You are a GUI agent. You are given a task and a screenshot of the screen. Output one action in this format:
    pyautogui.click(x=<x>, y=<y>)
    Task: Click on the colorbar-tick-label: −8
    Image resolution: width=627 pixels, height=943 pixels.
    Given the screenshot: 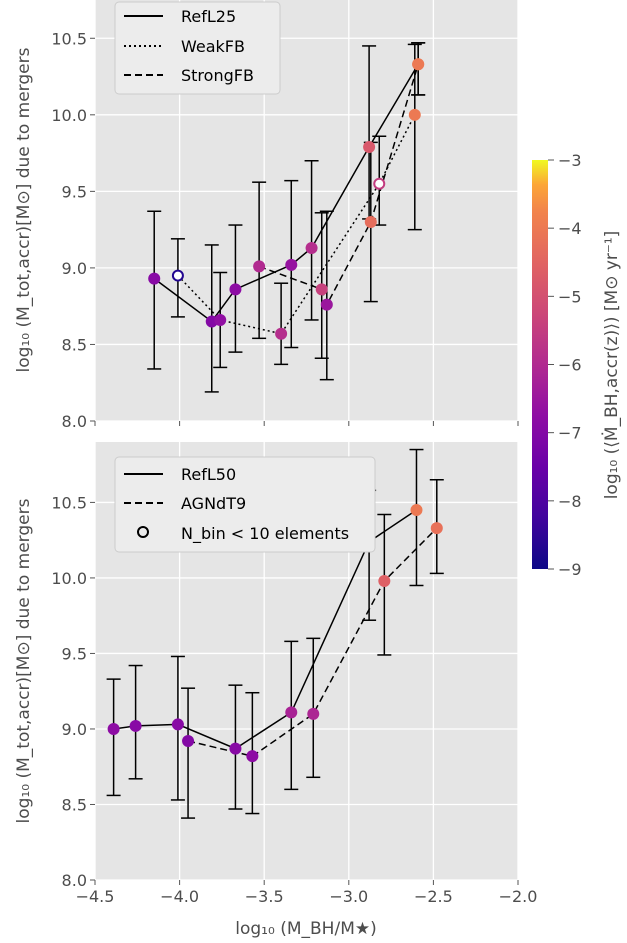 What is the action you would take?
    pyautogui.click(x=570, y=501)
    